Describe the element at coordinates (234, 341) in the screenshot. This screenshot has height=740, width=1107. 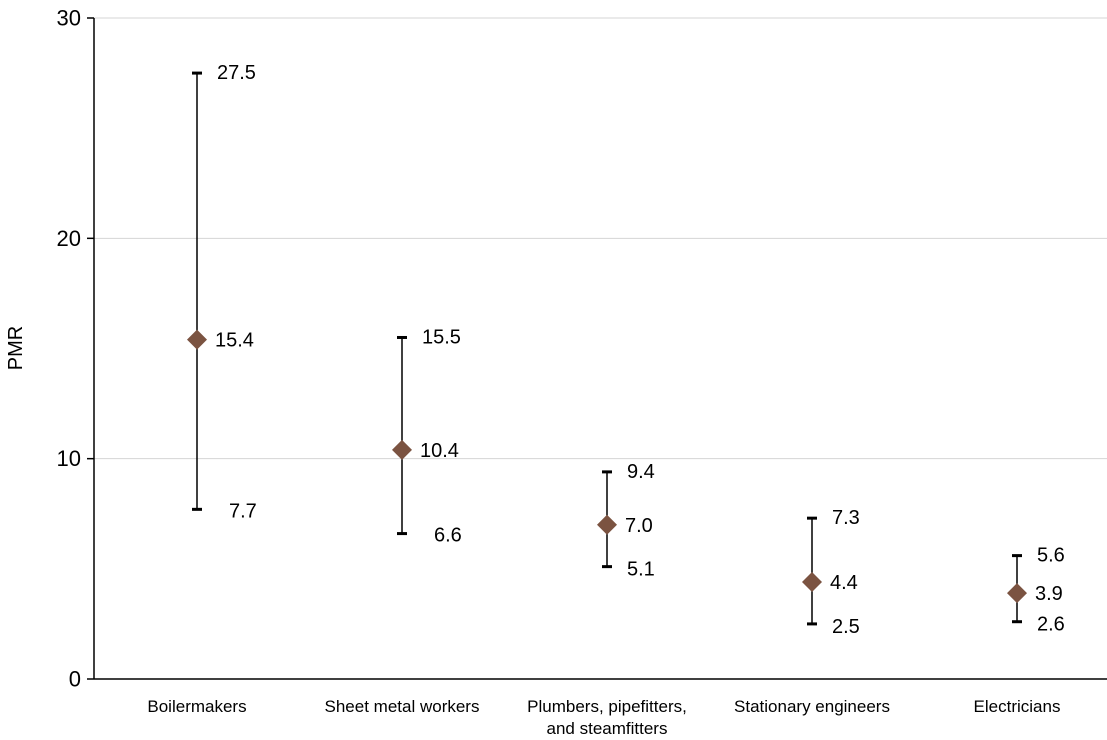
I see `point-value-label: 15.4` at that location.